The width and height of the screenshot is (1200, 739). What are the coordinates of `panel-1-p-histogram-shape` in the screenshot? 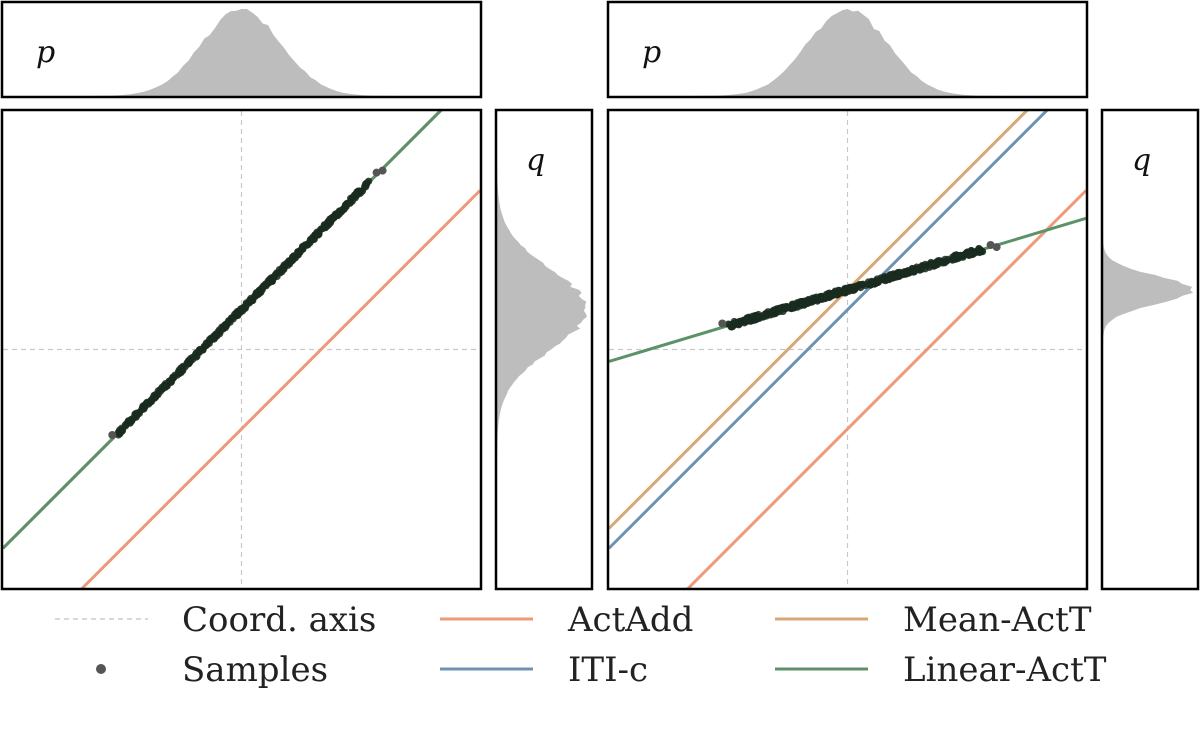 It's located at (241, 52).